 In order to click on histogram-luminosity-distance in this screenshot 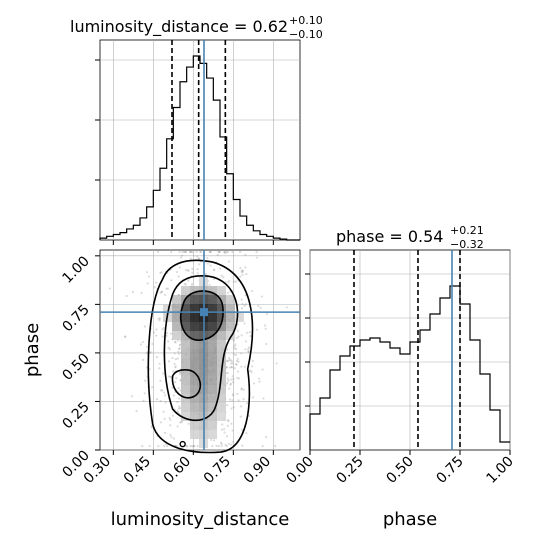, I will do `click(199, 140)`.